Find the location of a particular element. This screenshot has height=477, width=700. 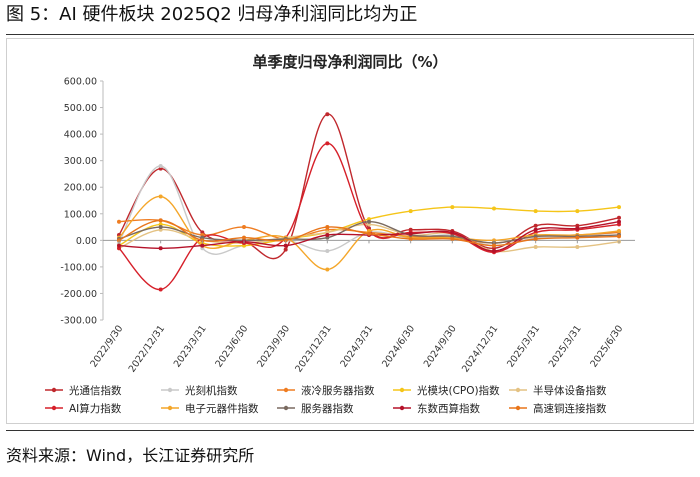

x-tick-label: 2025/6/30 is located at coordinates (607, 346).